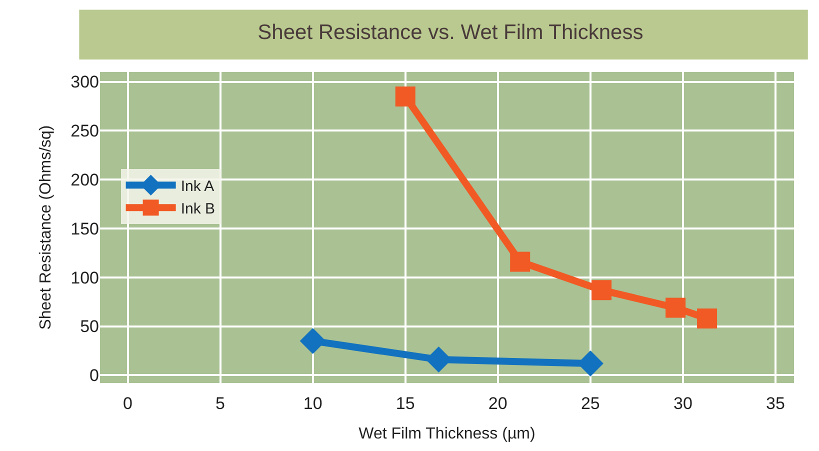  Describe the element at coordinates (89, 326) in the screenshot. I see `y-tick-label: 50` at that location.